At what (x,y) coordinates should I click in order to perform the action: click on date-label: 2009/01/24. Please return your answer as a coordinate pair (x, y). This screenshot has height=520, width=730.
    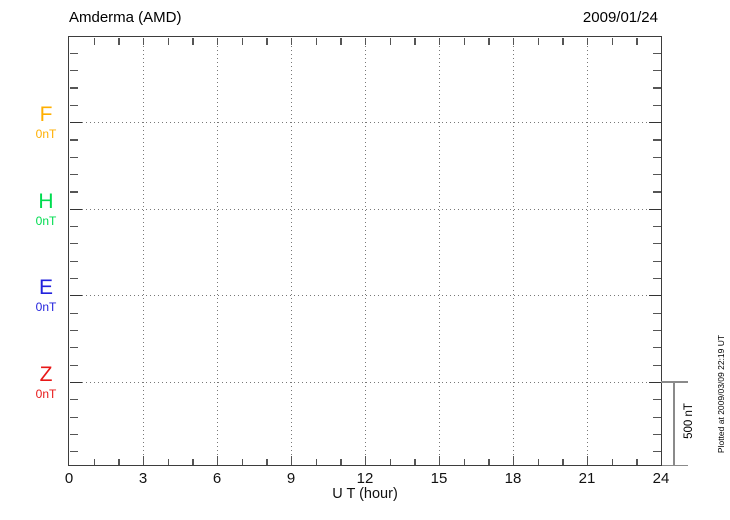
    Looking at the image, I should click on (620, 17).